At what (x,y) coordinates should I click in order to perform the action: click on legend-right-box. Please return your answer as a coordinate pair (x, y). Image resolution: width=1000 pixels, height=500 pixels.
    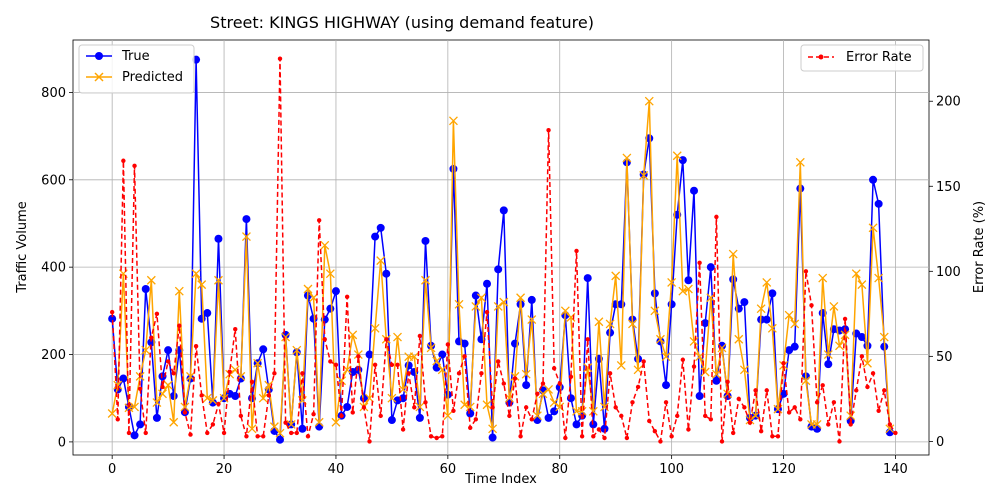
    Looking at the image, I should click on (862, 58).